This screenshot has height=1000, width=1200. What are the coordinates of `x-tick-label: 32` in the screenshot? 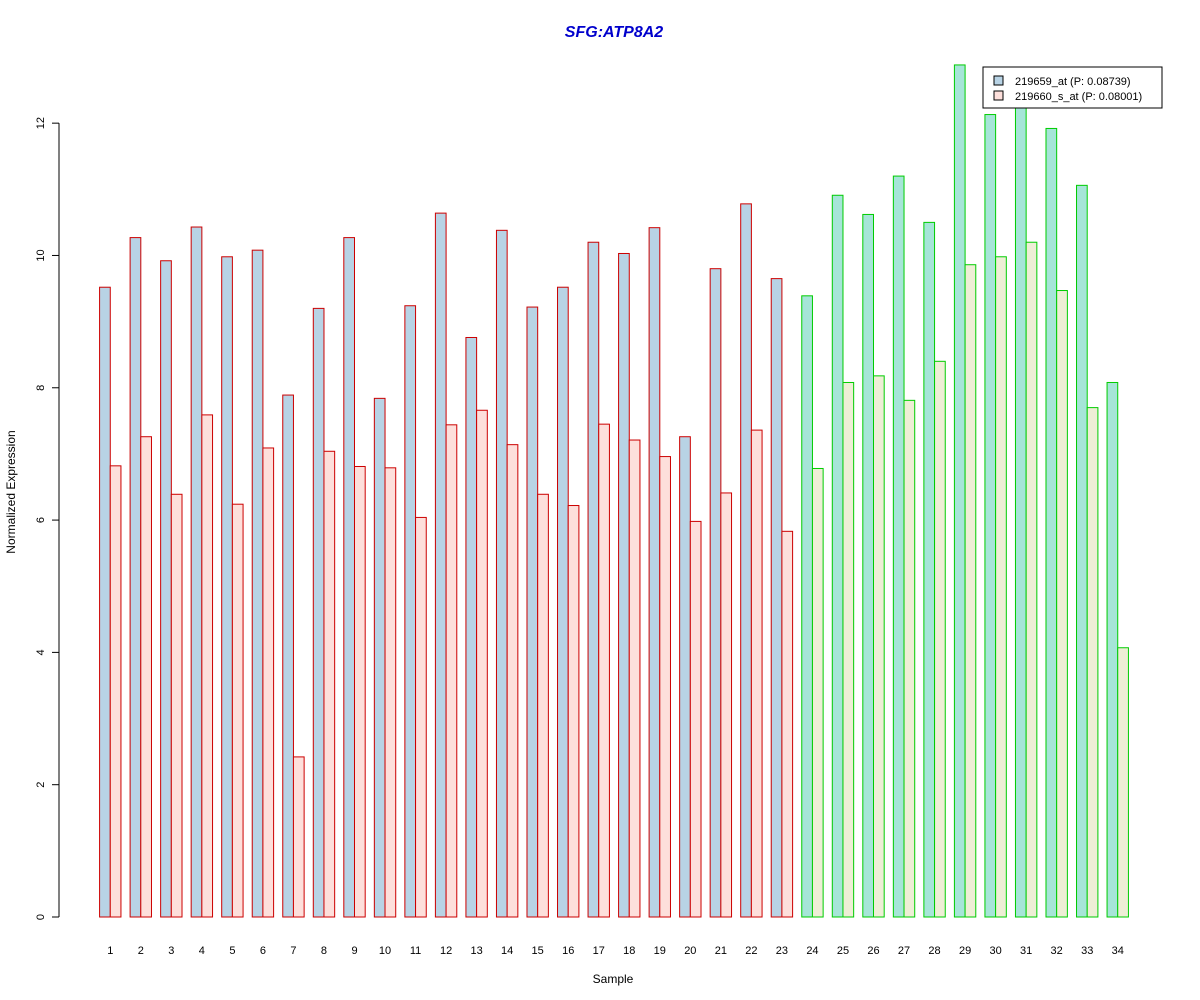 It's located at (1057, 951).